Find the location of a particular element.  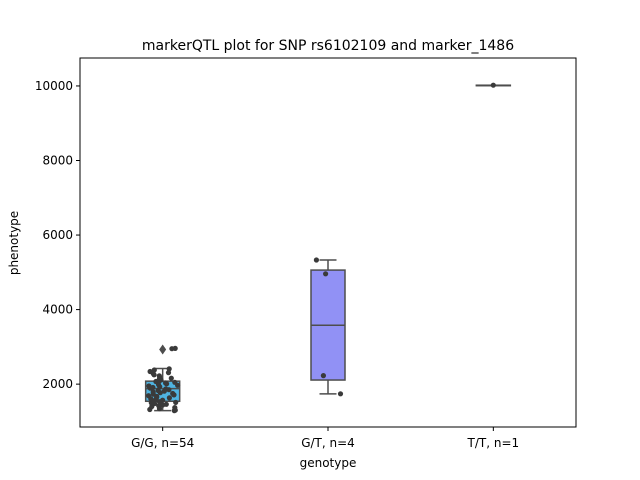

y-tick-label: 8000 is located at coordinates (57, 161).